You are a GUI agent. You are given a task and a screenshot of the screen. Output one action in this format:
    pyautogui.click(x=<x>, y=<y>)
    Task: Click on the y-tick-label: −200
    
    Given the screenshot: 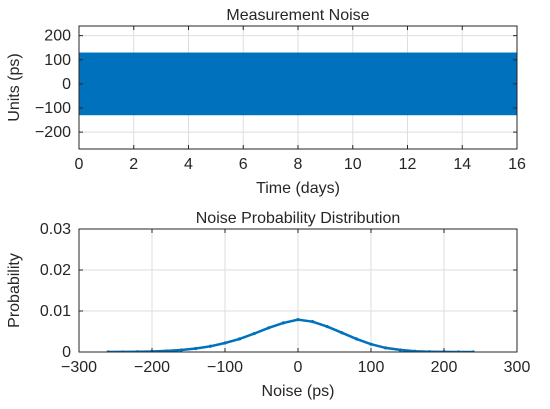 What is the action you would take?
    pyautogui.click(x=53, y=132)
    